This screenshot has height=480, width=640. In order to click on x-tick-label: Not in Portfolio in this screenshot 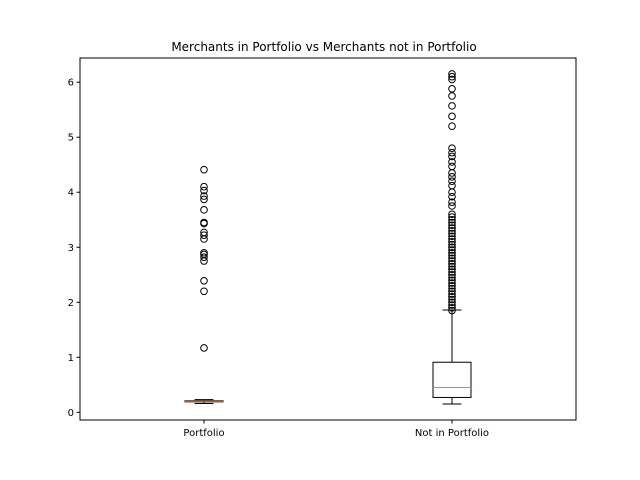, I will do `click(452, 433)`.